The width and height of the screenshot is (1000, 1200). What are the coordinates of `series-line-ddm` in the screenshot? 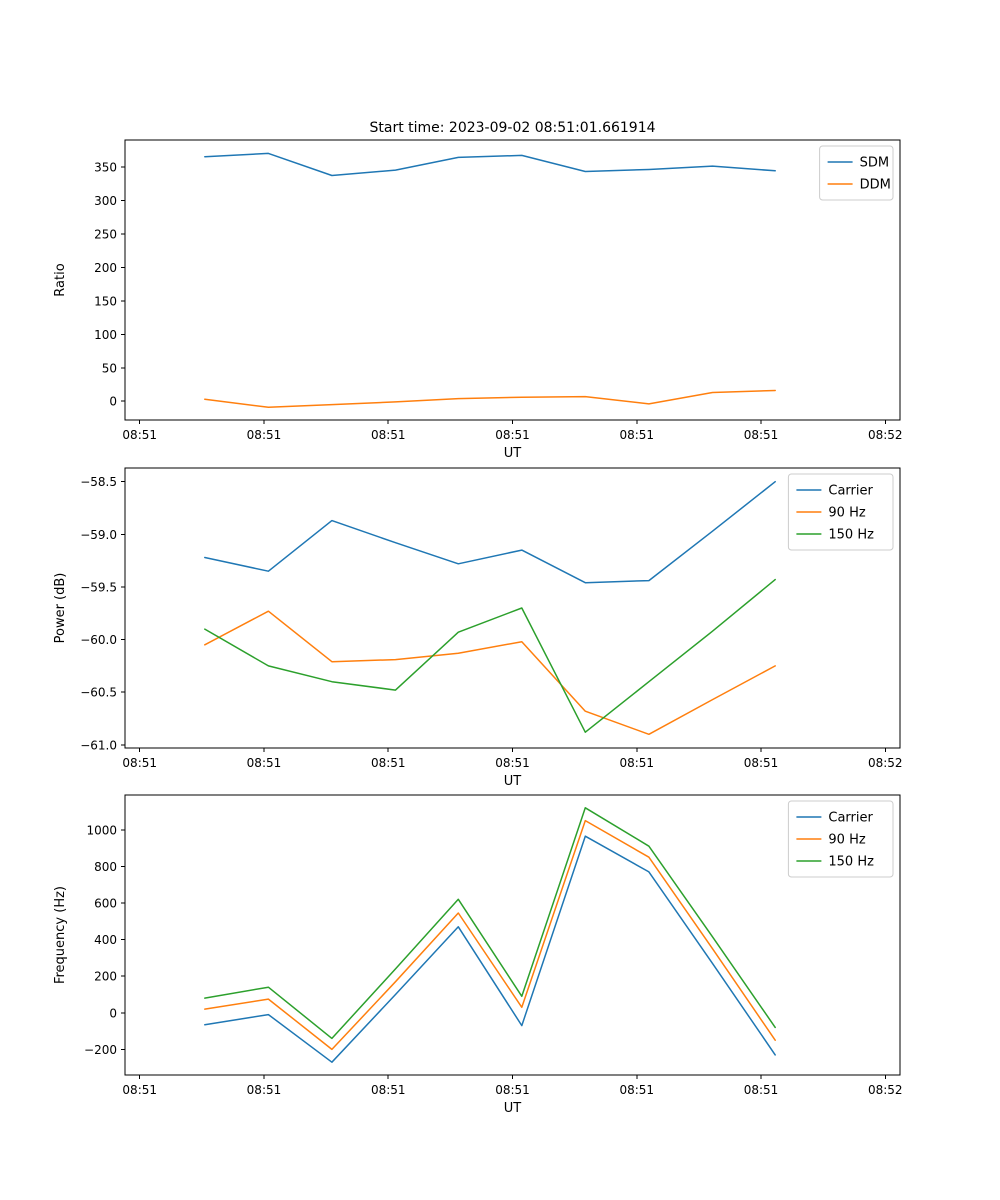 It's located at (490, 399).